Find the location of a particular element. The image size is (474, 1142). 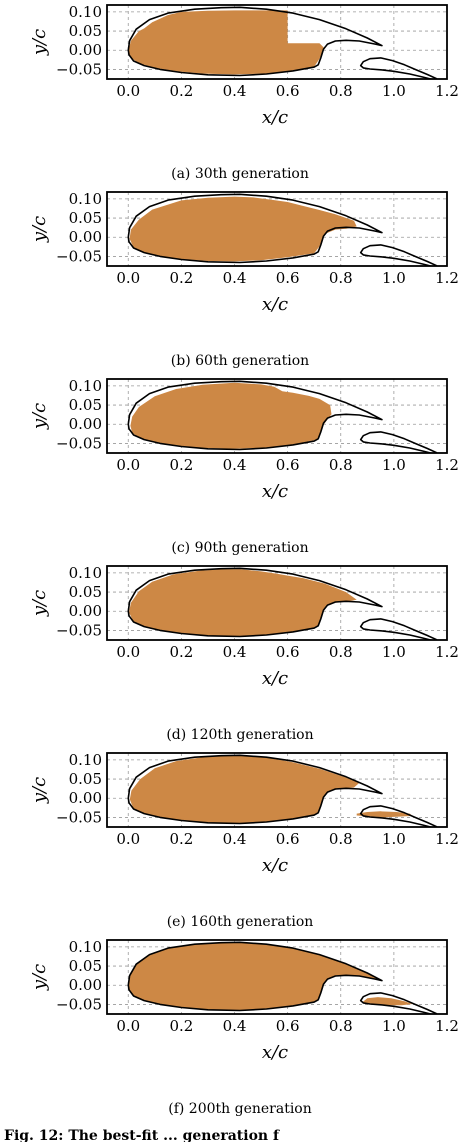

figure-caption: Fig. 12: The best-fit ... generation f is located at coordinates (142, 1135).